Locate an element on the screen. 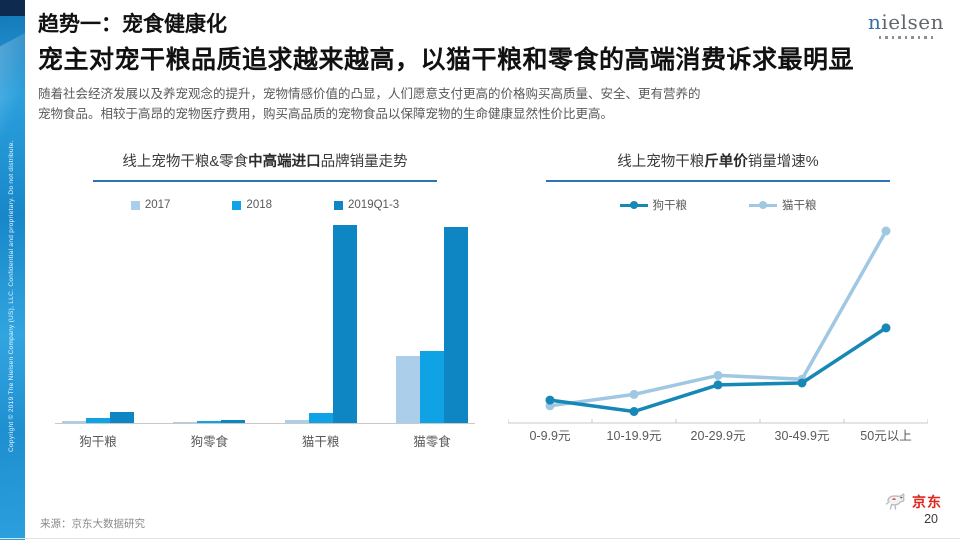  legend-label: 狗干粮 is located at coordinates (670, 206).